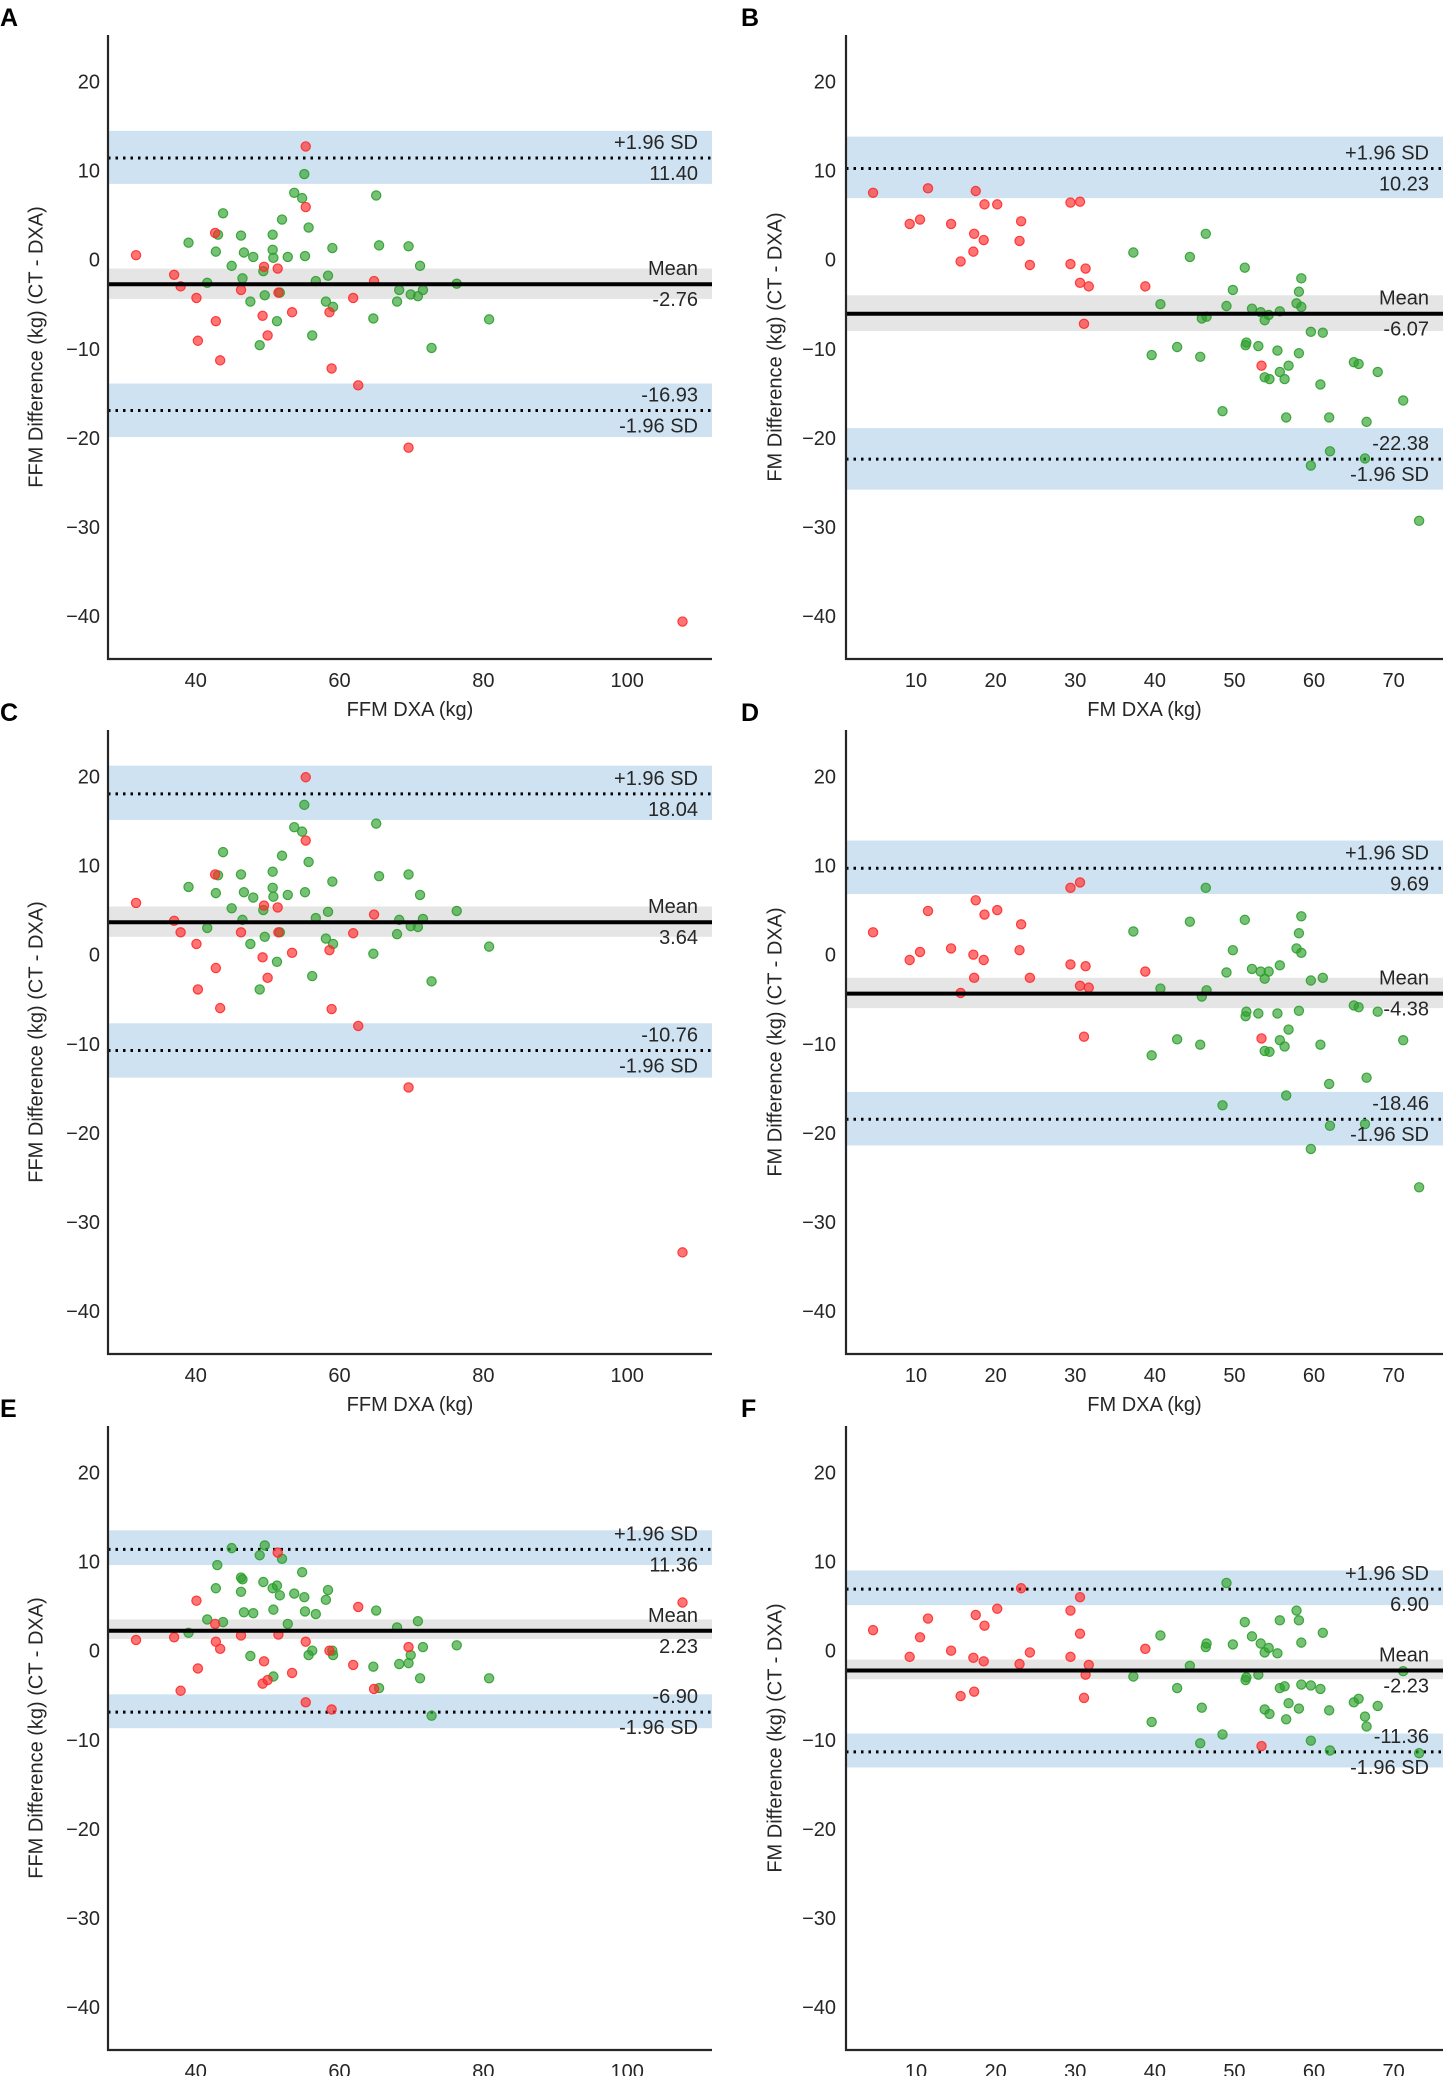  Describe the element at coordinates (9, 18) in the screenshot. I see `panel-letter: A` at that location.